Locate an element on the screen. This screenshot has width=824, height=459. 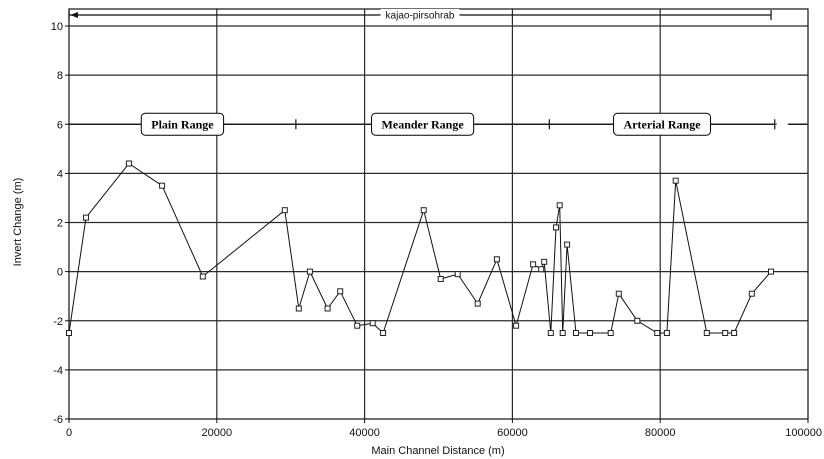
x-tick-label: 80000 is located at coordinates (660, 433).